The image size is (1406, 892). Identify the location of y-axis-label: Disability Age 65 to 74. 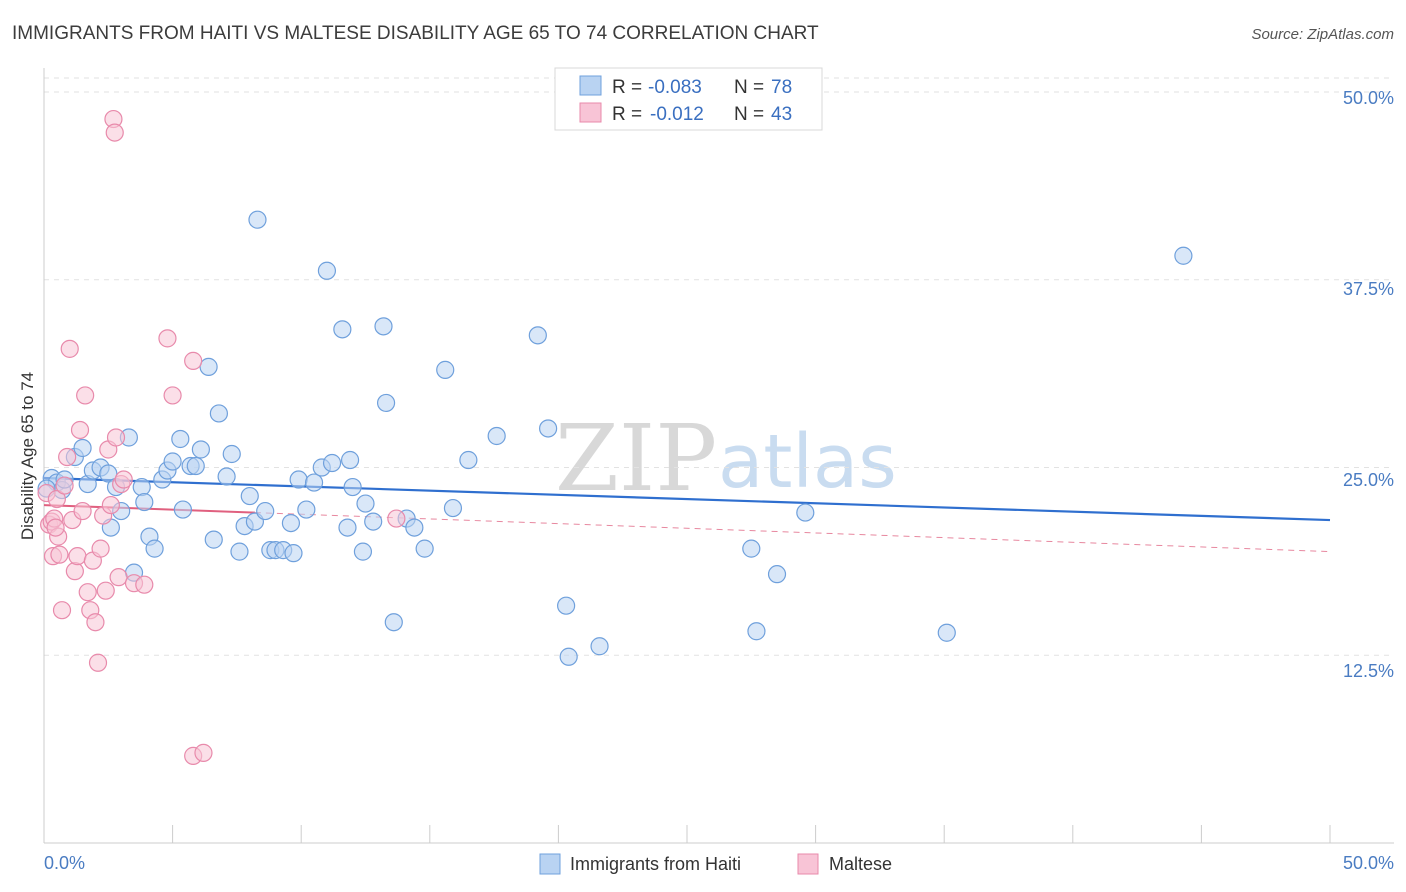
(27, 456).